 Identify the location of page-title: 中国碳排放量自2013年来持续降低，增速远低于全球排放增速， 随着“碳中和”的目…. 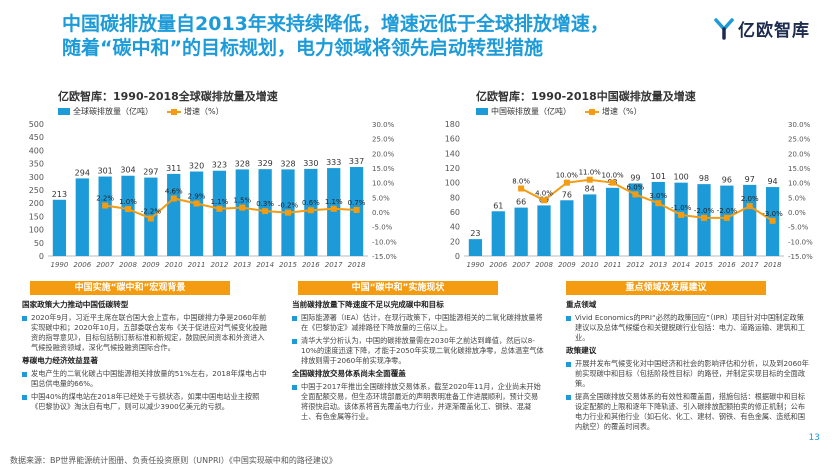
(382, 36).